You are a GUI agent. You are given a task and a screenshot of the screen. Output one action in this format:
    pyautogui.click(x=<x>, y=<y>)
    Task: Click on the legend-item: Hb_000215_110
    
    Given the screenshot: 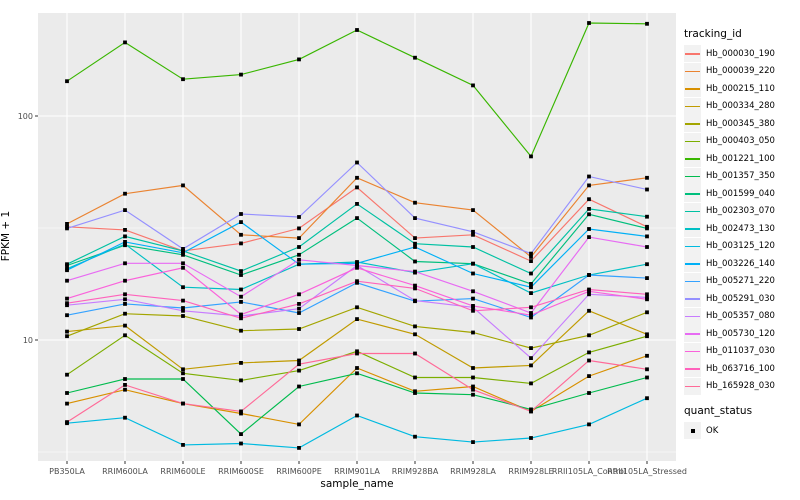 What is the action you would take?
    pyautogui.click(x=741, y=89)
    